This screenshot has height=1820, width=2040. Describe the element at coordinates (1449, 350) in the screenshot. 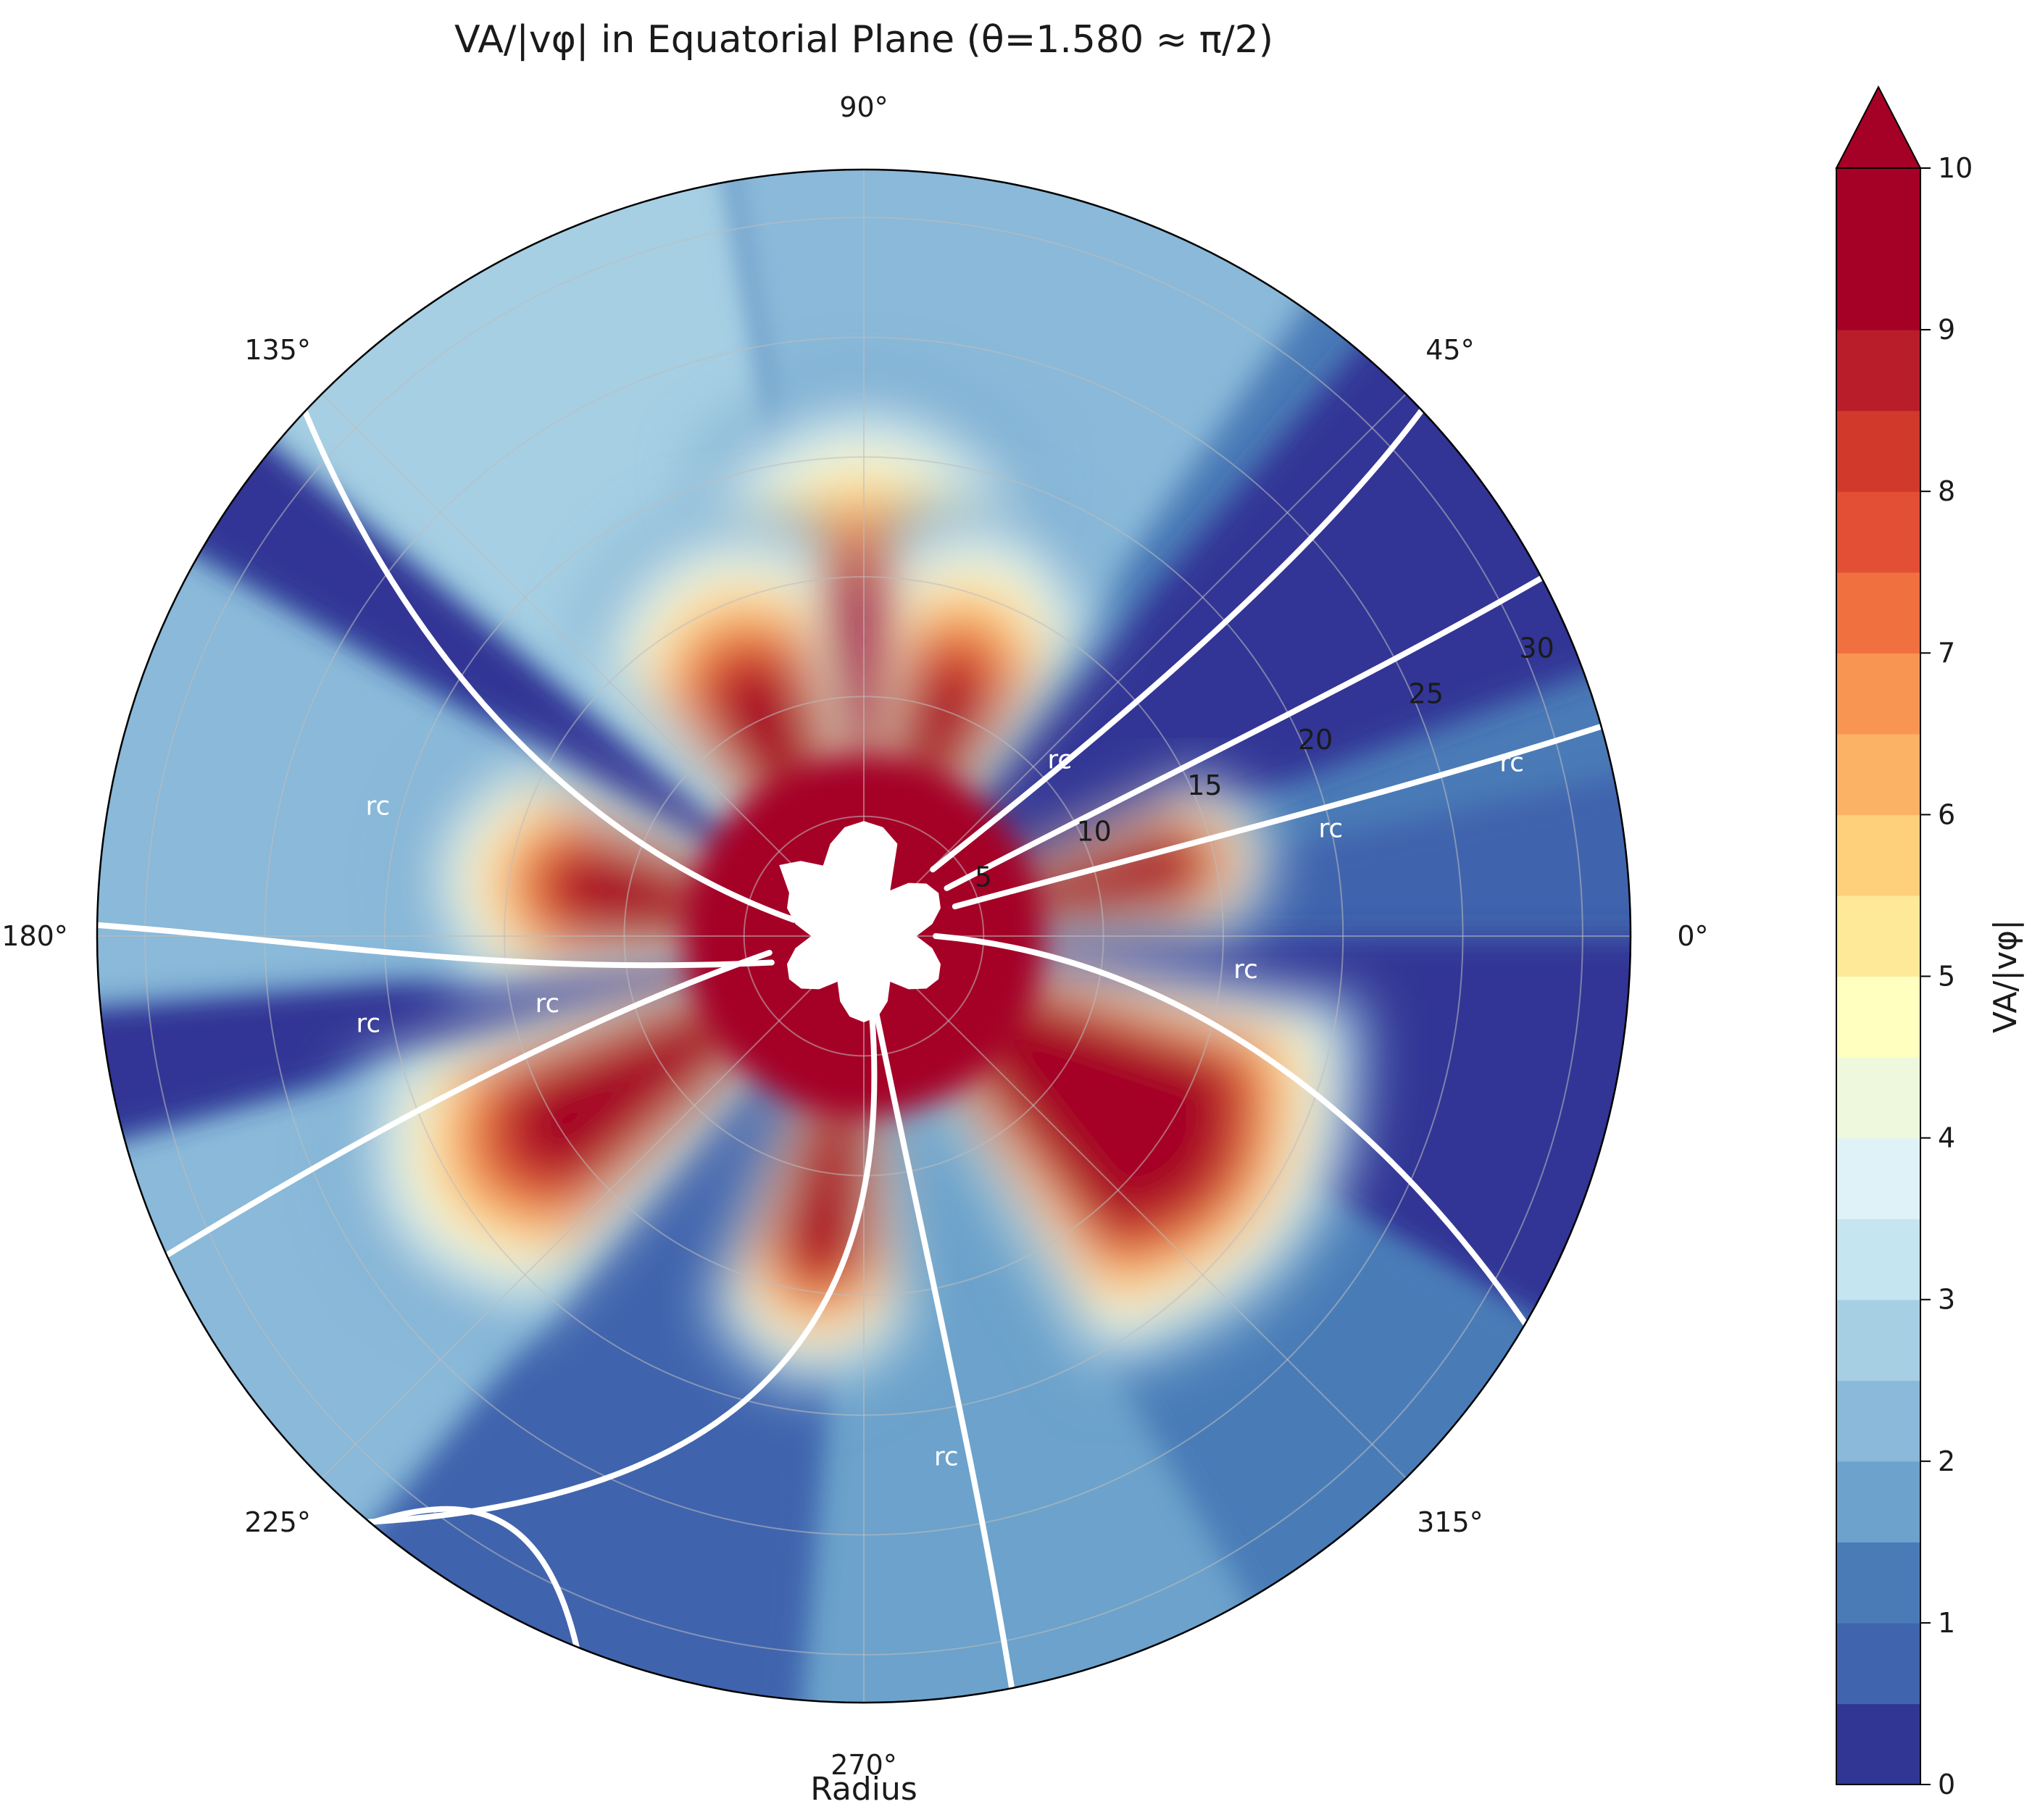

I see `angle-tick-label: 45°` at that location.